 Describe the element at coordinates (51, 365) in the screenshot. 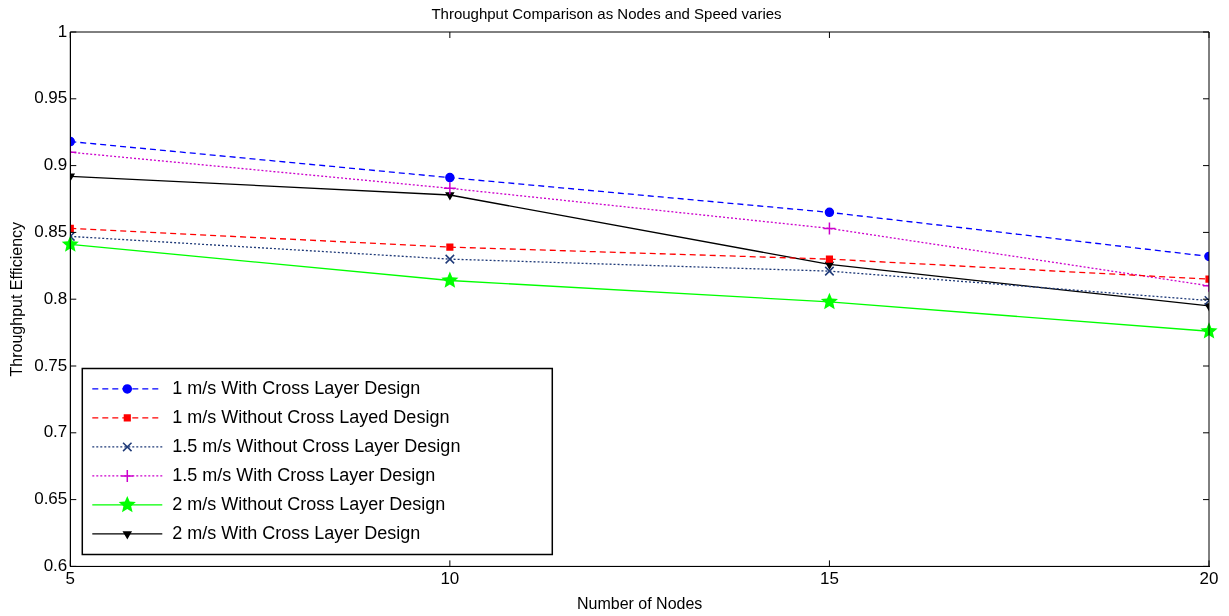

I see `y-tick-label: 0.75` at that location.